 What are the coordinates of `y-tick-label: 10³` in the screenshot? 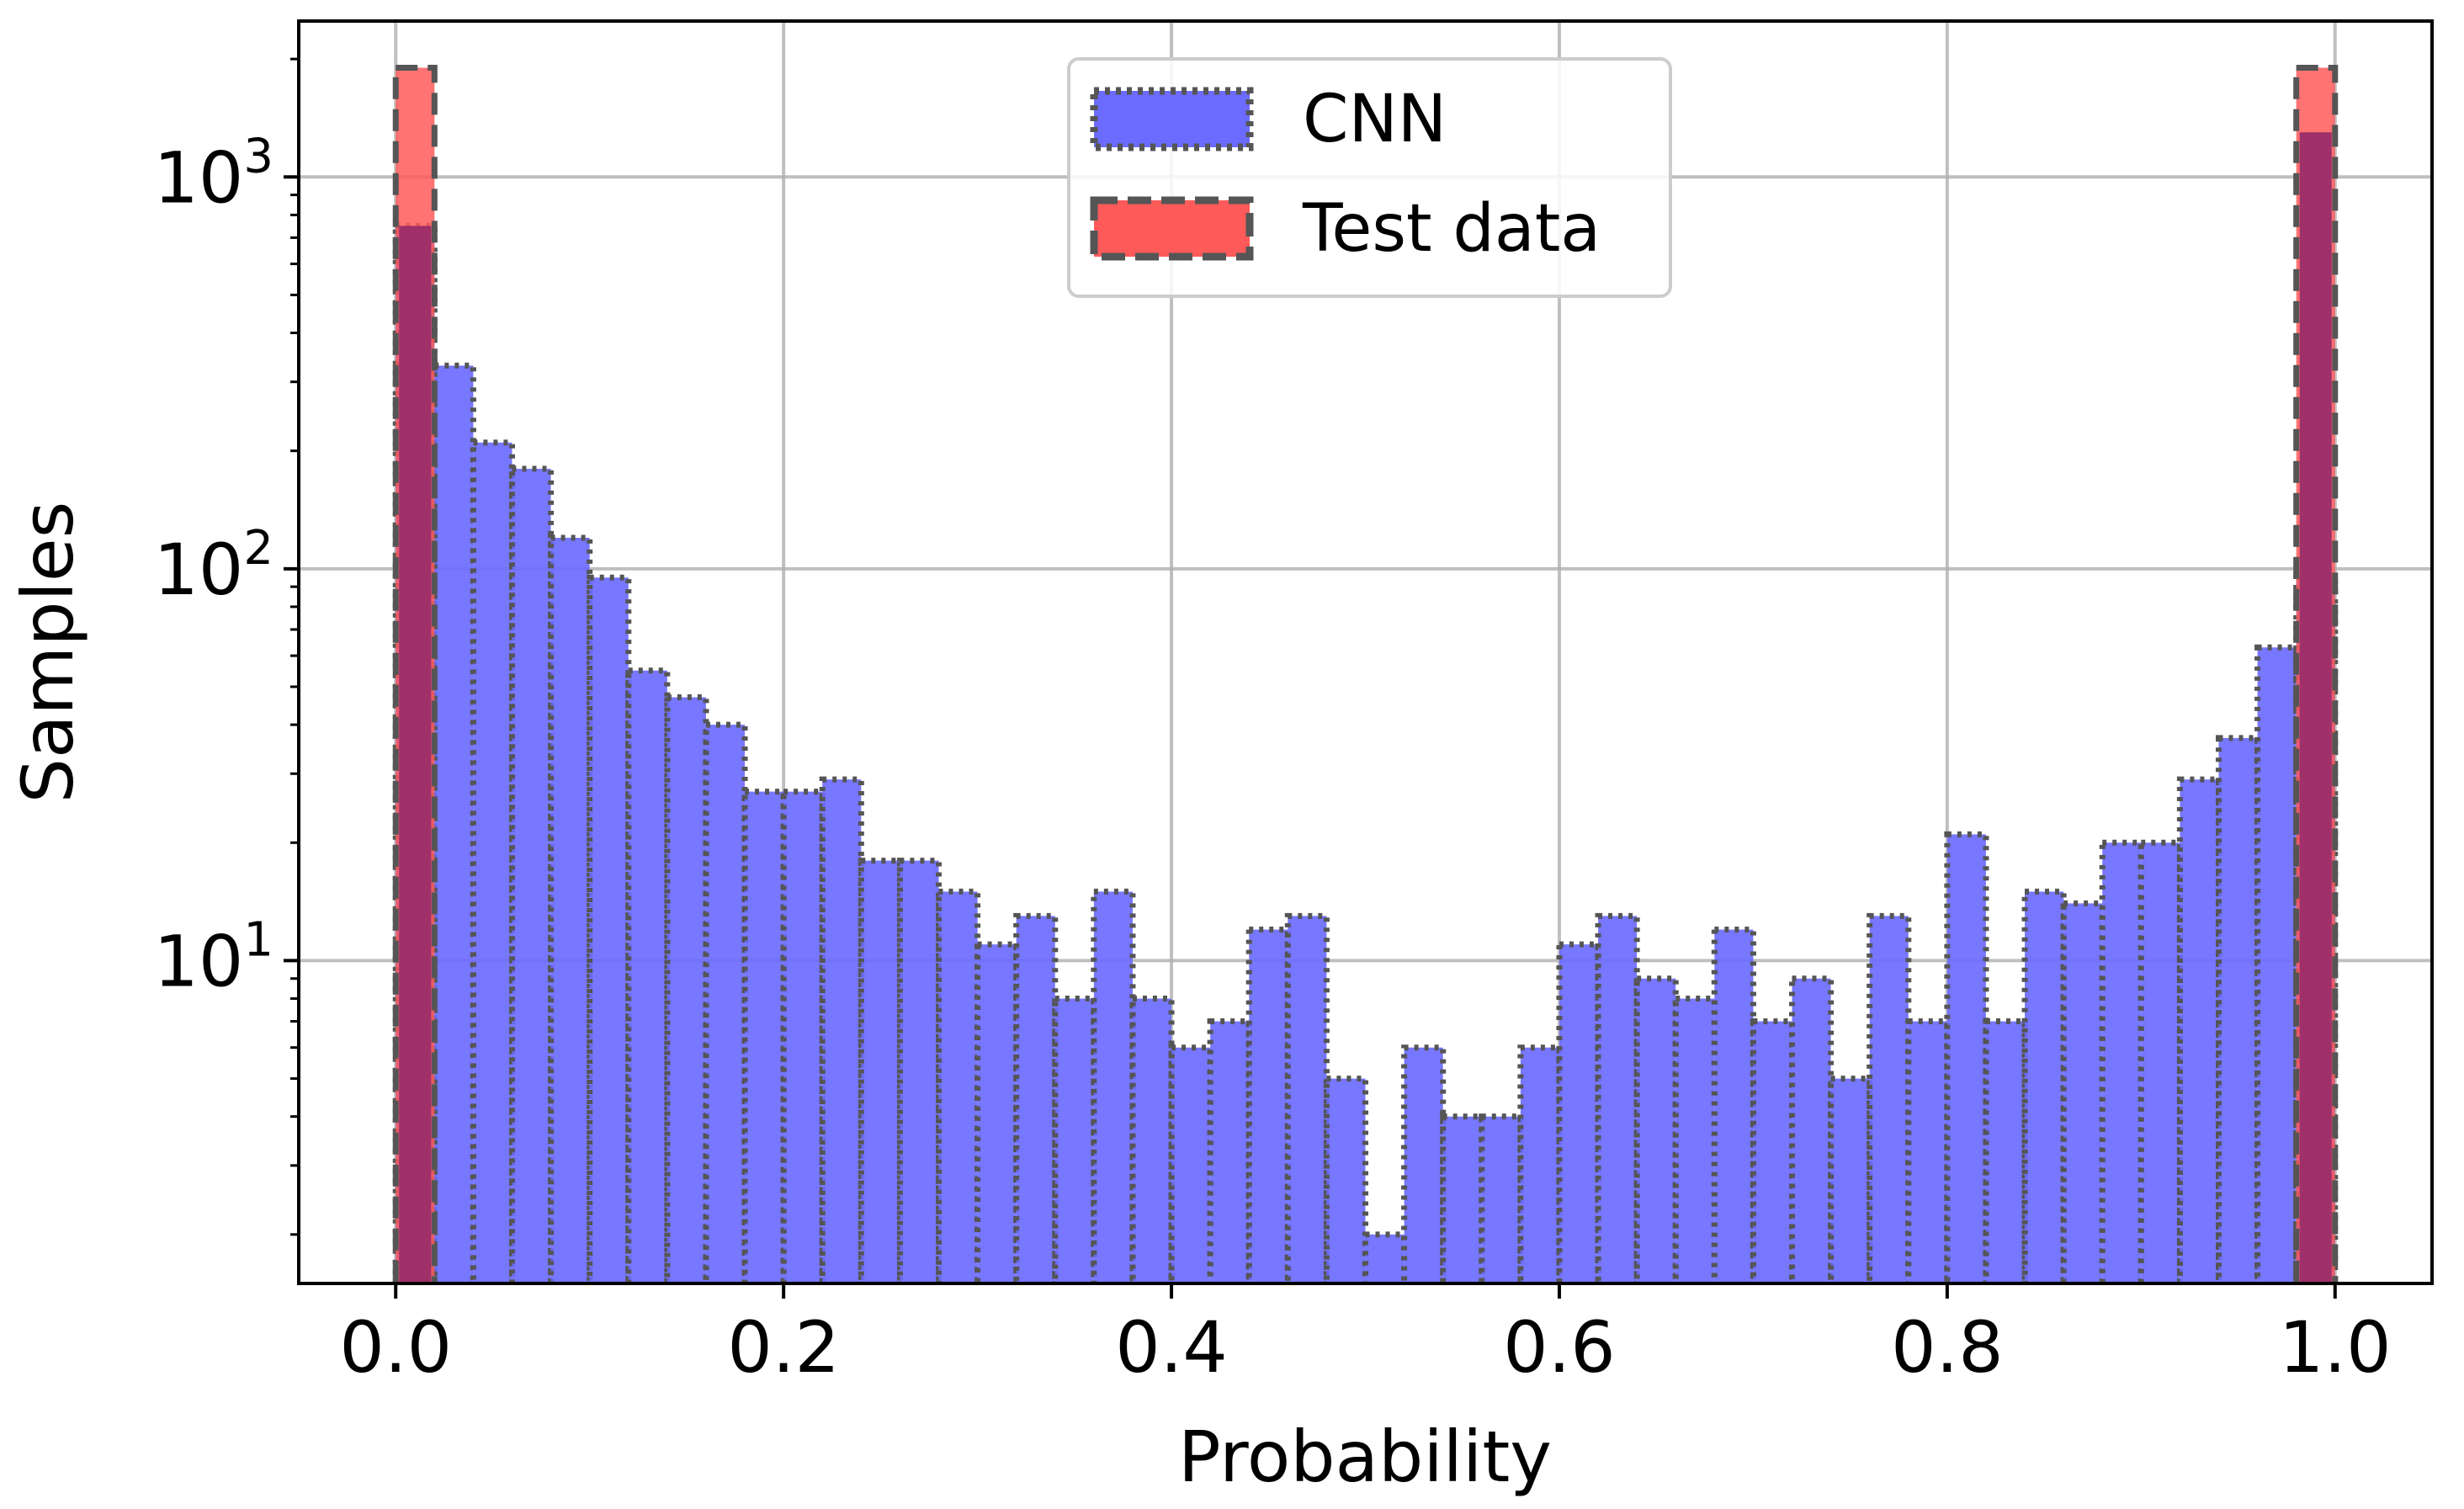 It's located at (213, 174).